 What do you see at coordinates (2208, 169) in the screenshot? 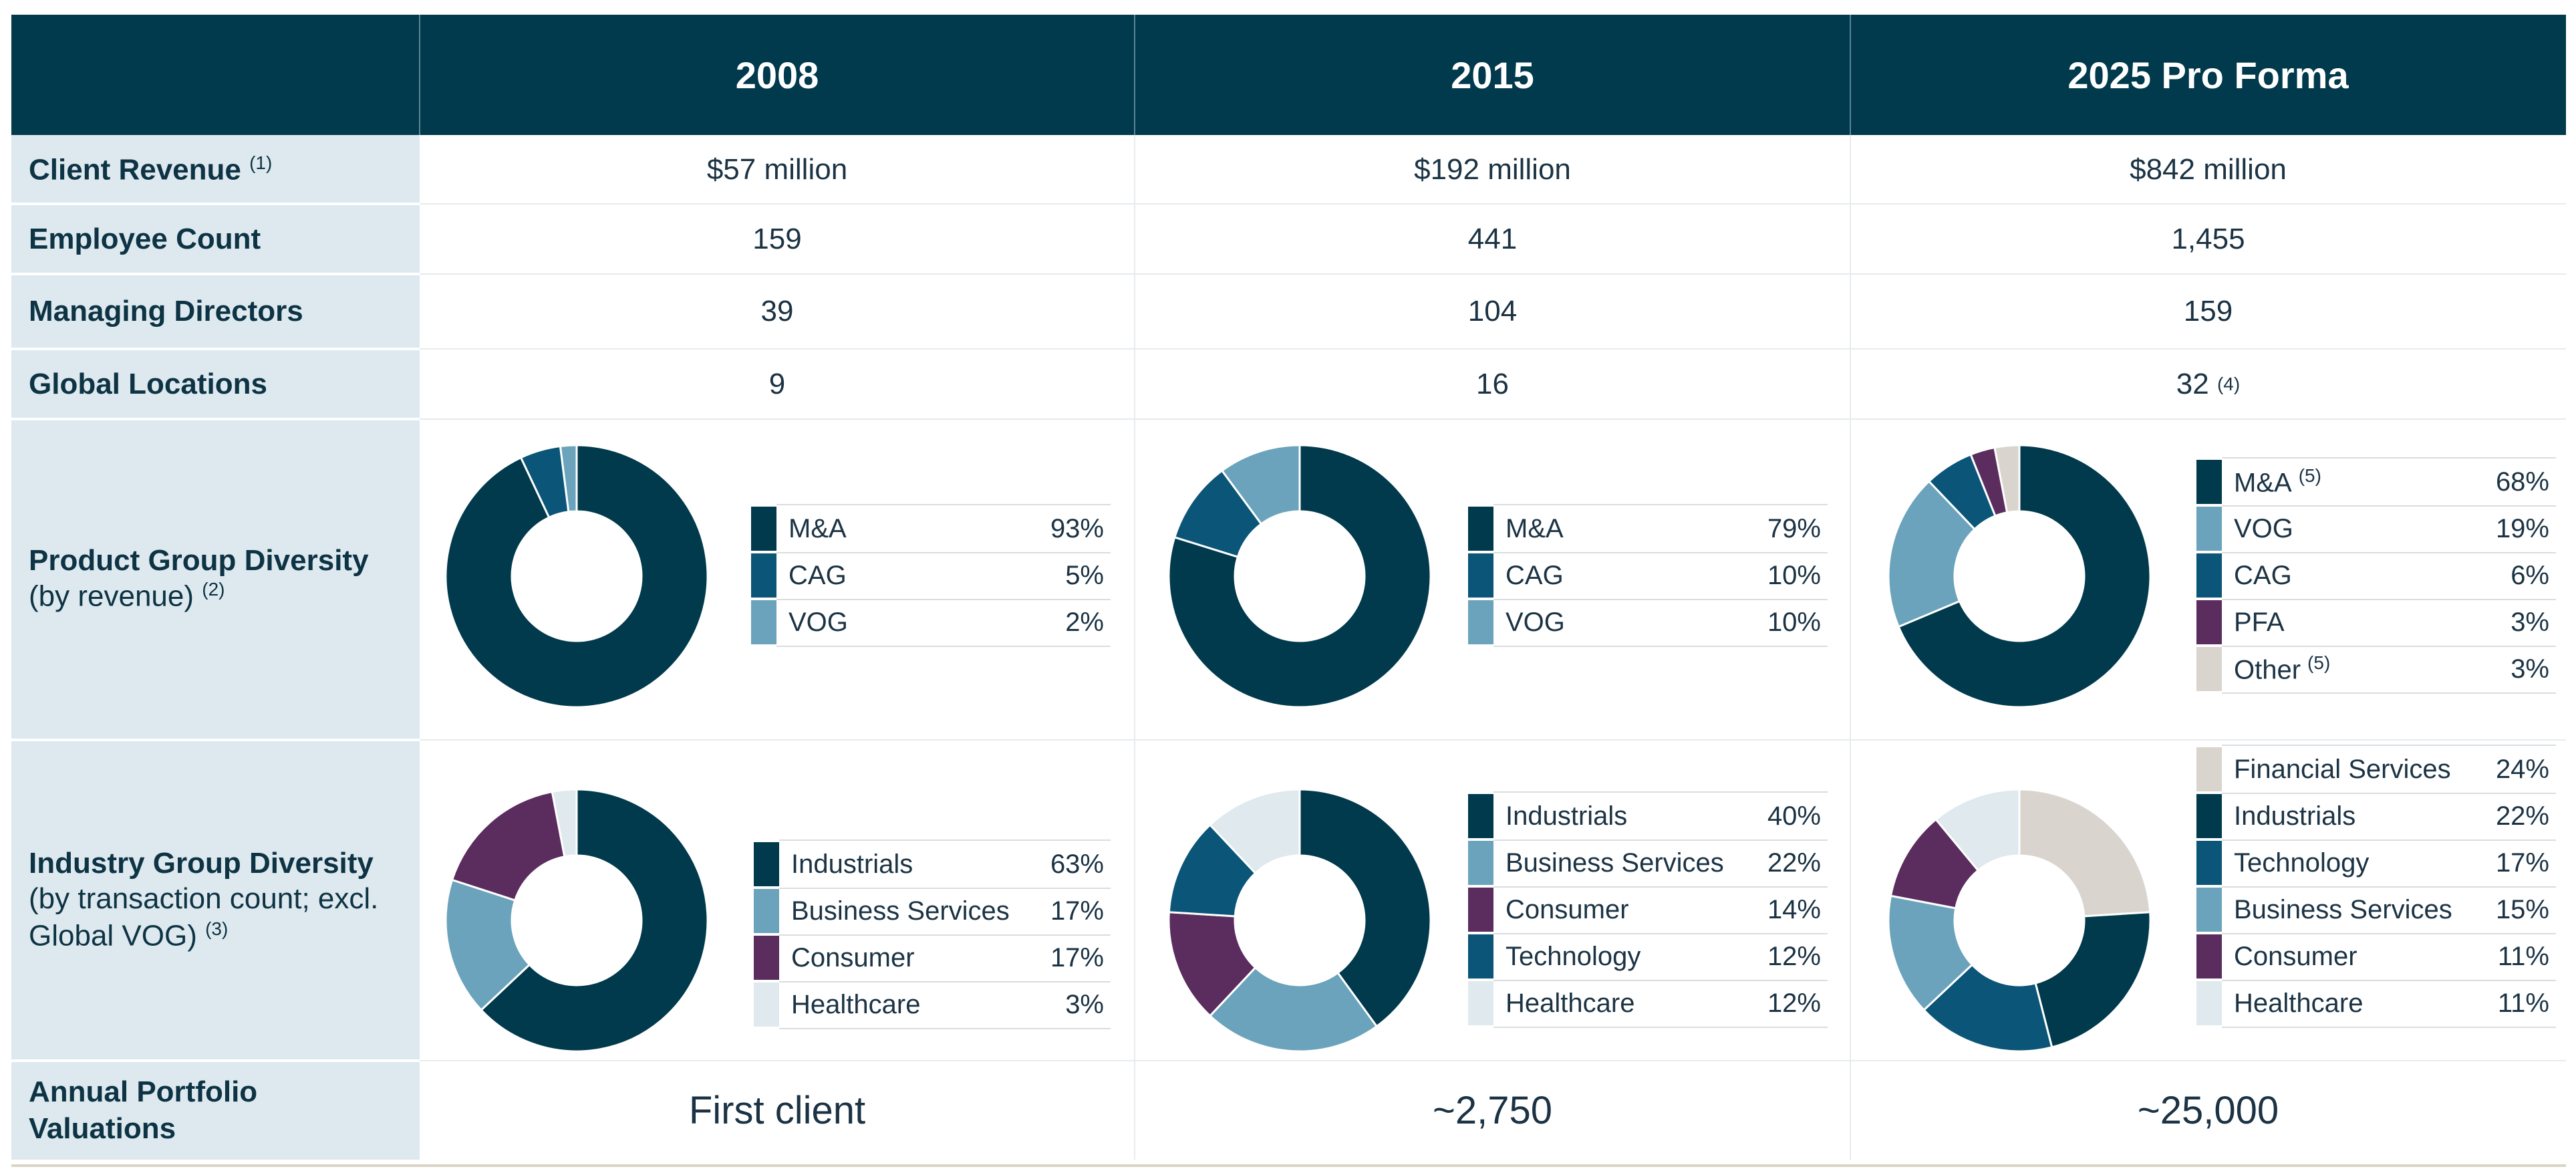
I see `client-revenue-2025: $842 million` at bounding box center [2208, 169].